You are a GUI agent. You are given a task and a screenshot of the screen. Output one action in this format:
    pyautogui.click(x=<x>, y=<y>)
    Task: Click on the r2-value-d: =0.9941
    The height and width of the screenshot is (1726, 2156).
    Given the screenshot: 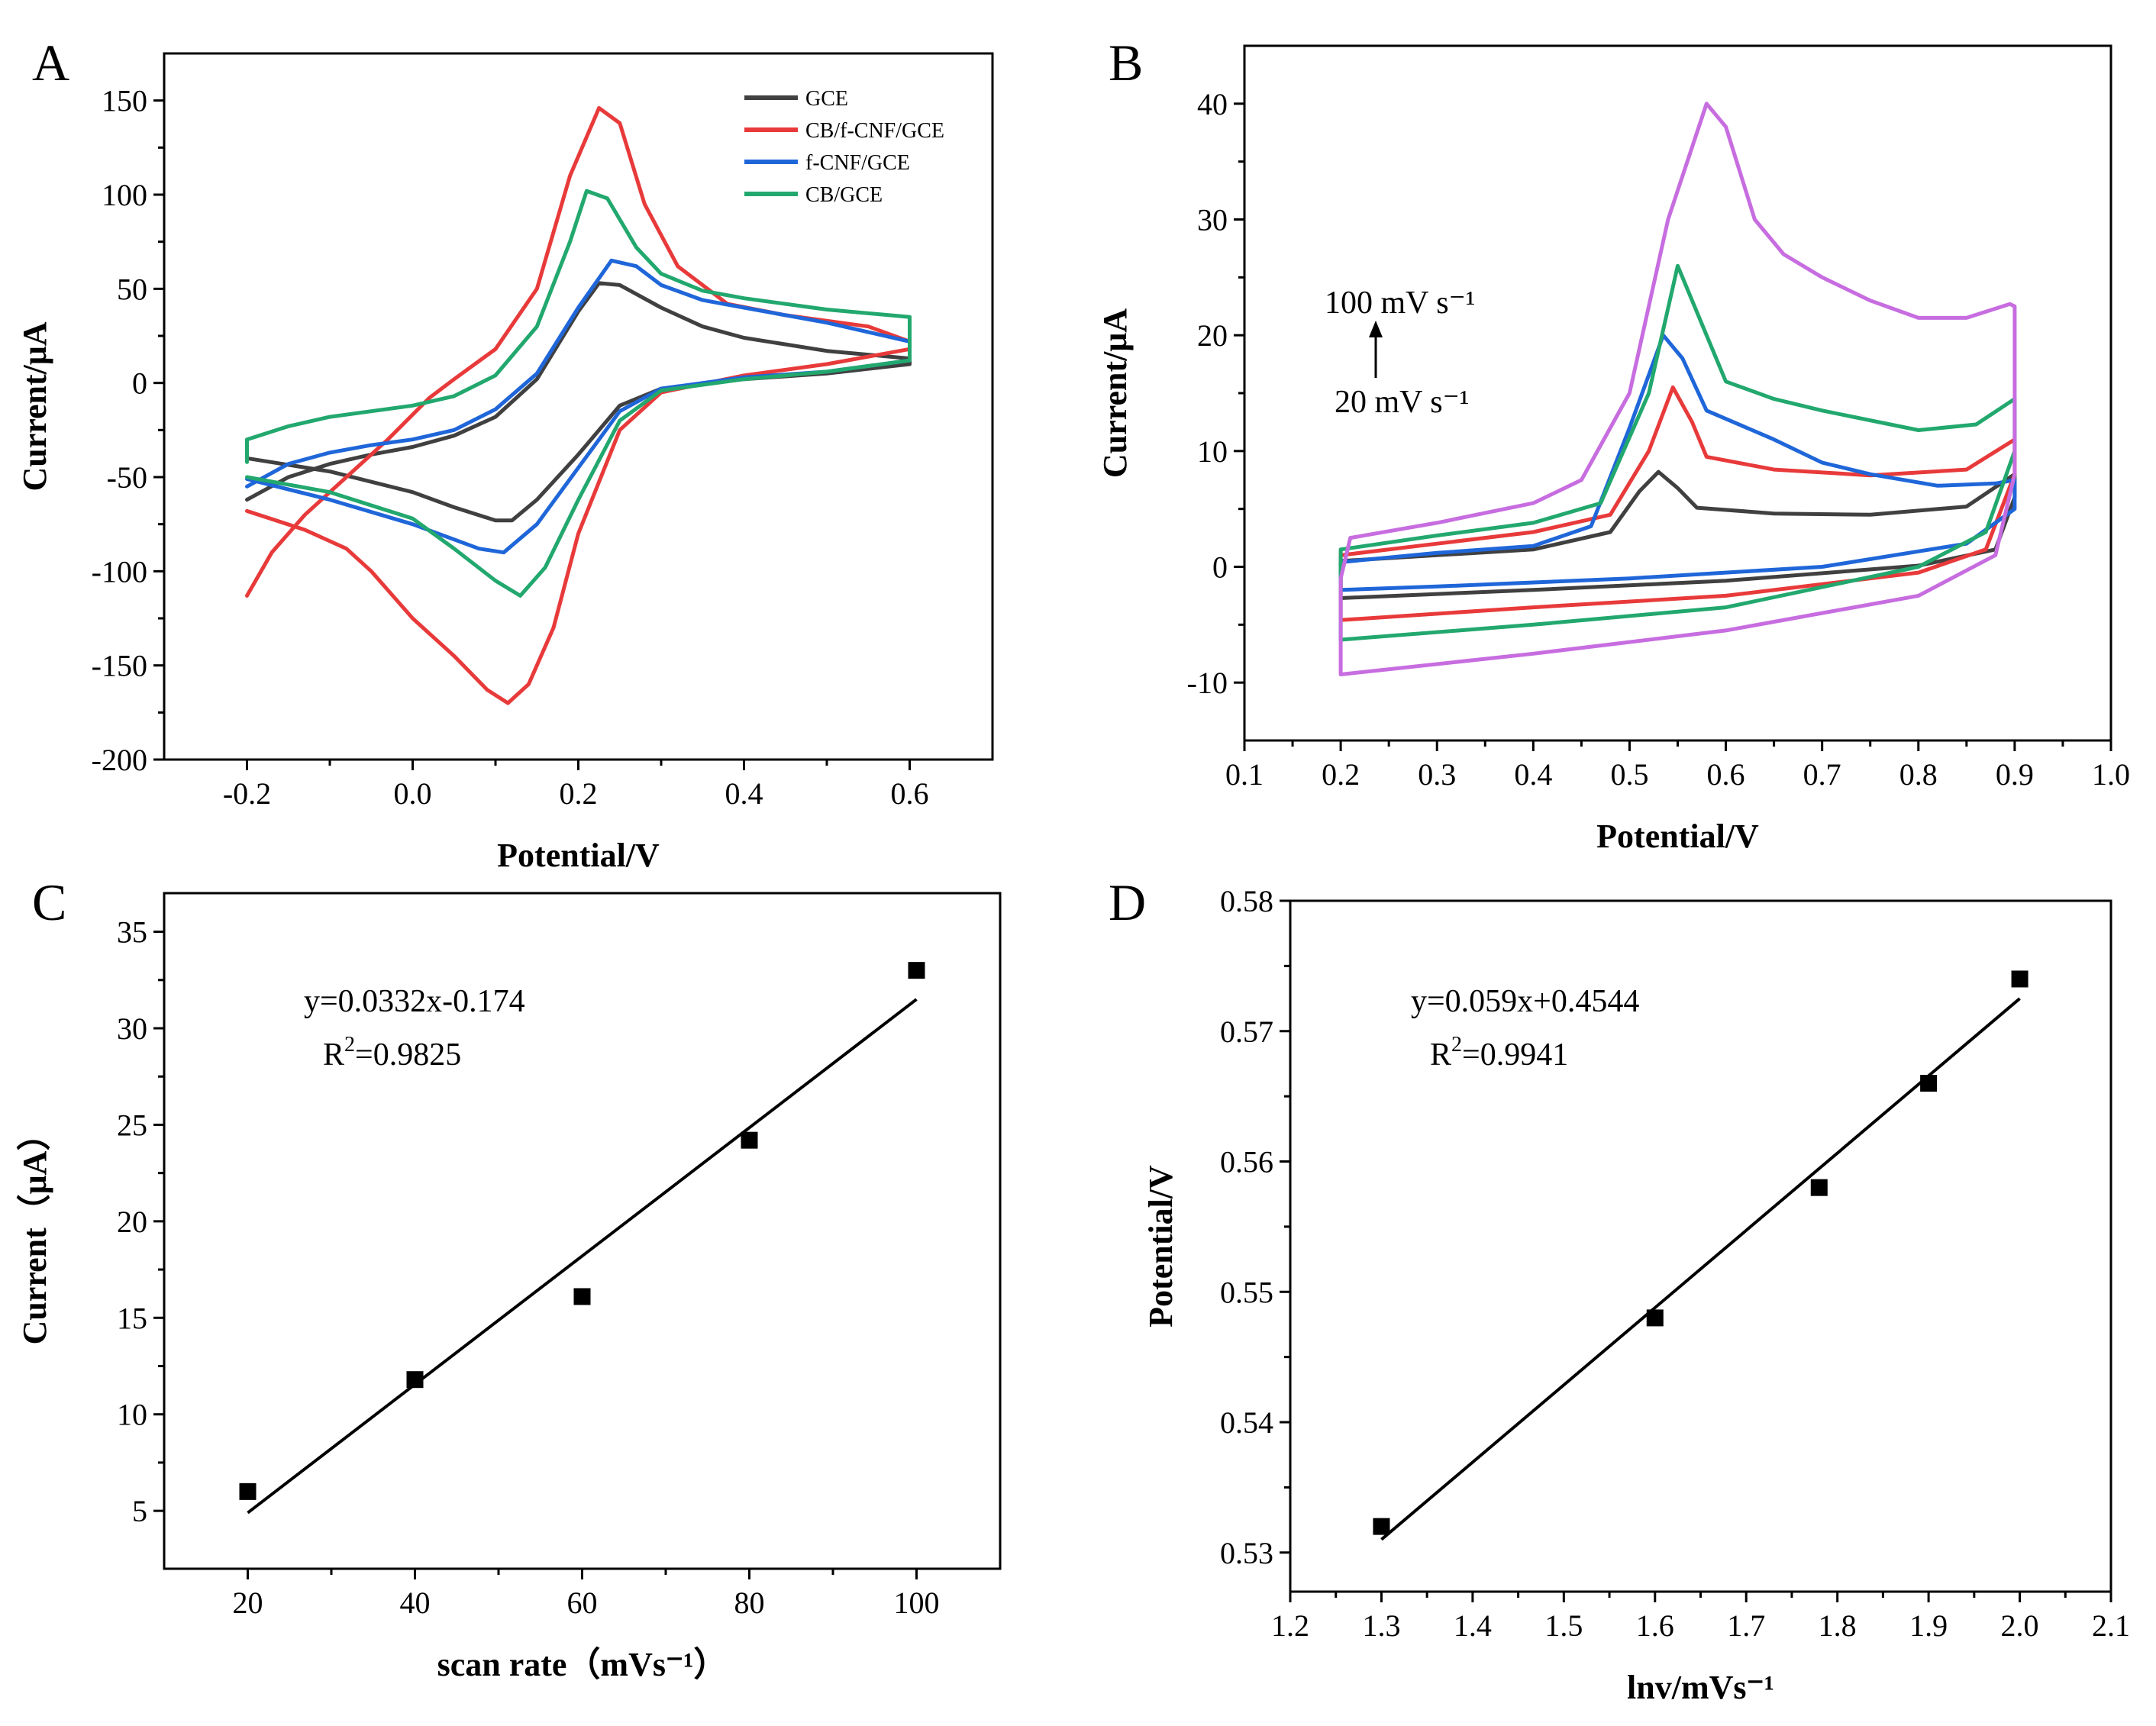 What is the action you would take?
    pyautogui.click(x=1515, y=1055)
    